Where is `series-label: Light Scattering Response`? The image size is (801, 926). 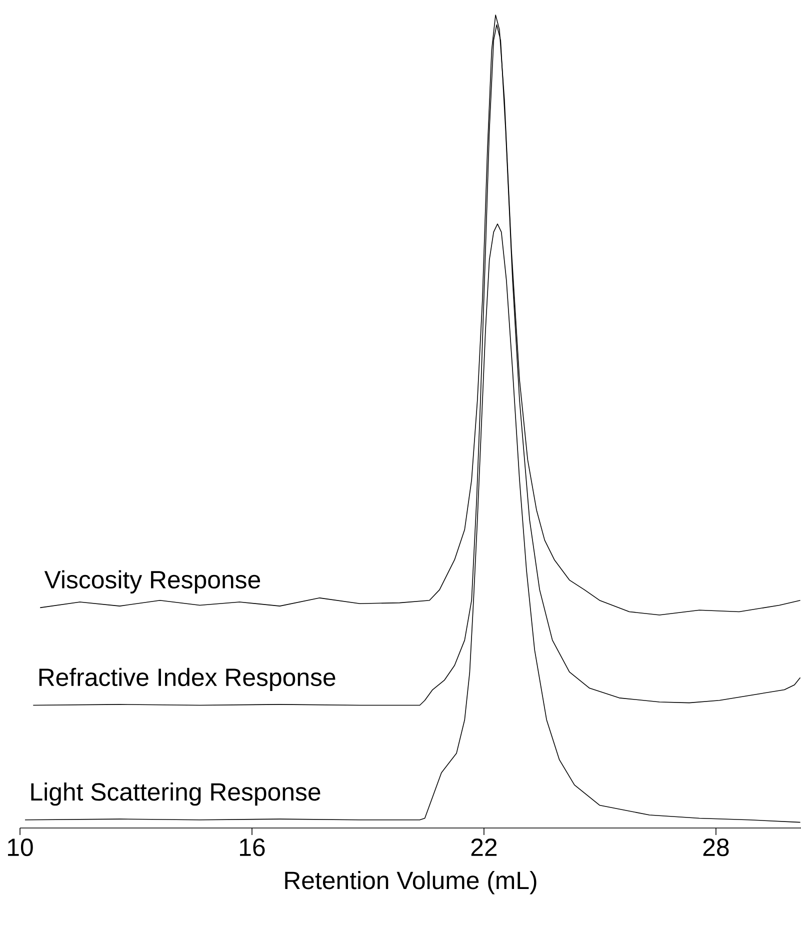
series-label: Light Scattering Response is located at coordinates (175, 794).